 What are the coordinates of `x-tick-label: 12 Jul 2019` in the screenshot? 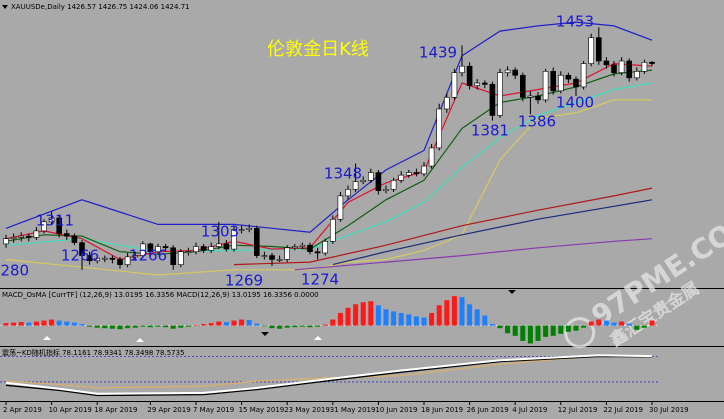 It's located at (578, 410).